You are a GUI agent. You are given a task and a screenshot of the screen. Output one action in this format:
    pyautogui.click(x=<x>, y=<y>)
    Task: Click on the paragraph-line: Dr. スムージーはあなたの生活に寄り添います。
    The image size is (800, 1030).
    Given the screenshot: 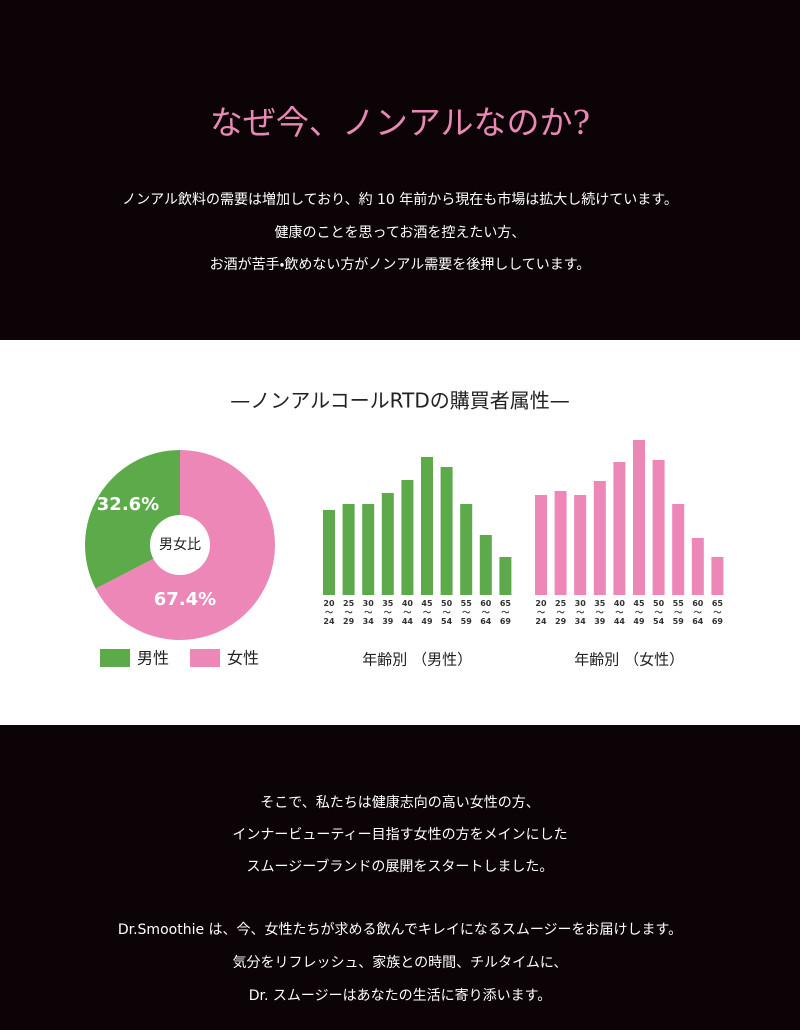 What is the action you would take?
    pyautogui.click(x=400, y=996)
    